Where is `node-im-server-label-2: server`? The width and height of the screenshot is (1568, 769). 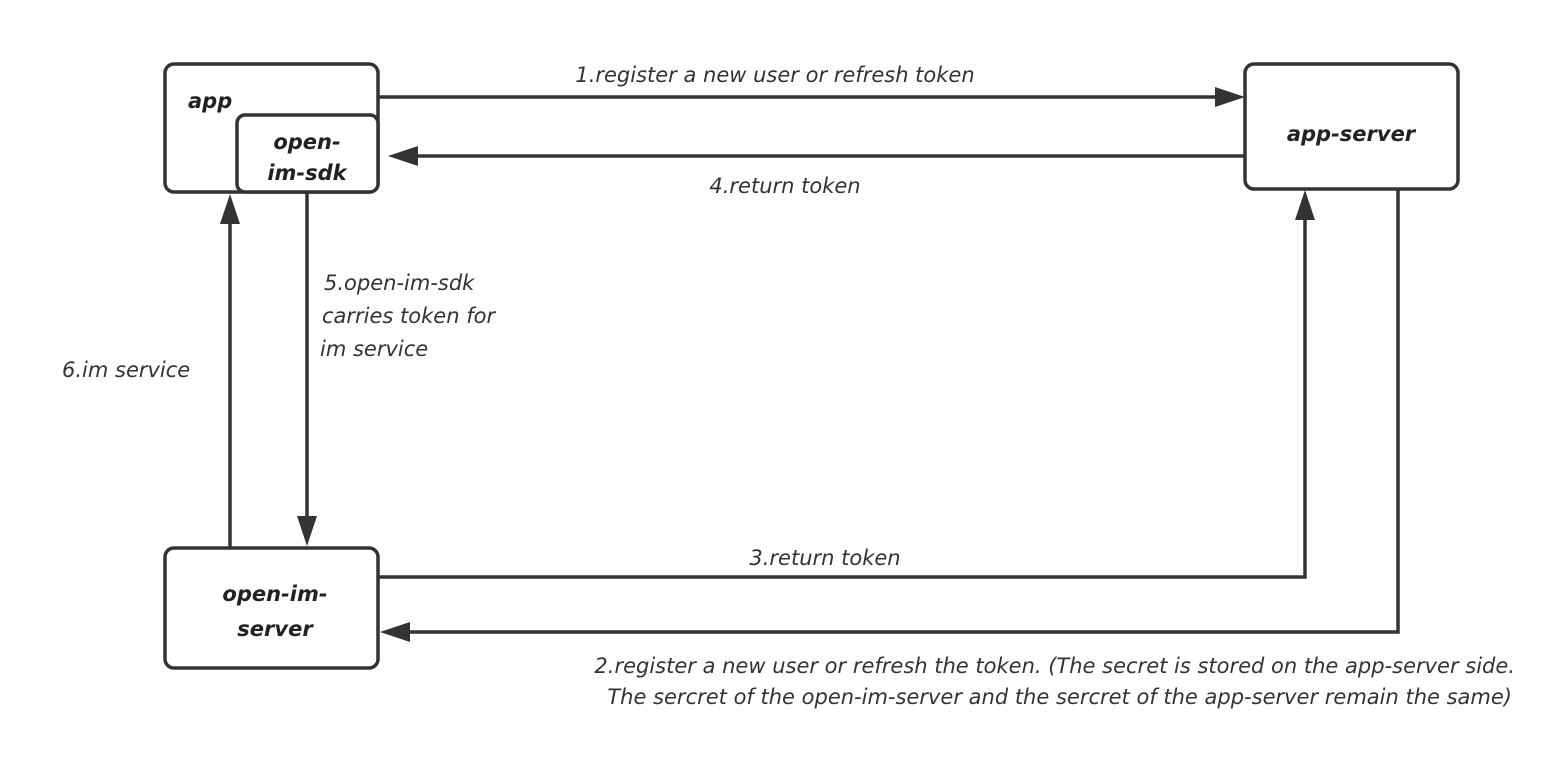
node-im-server-label-2: server is located at coordinates (275, 629).